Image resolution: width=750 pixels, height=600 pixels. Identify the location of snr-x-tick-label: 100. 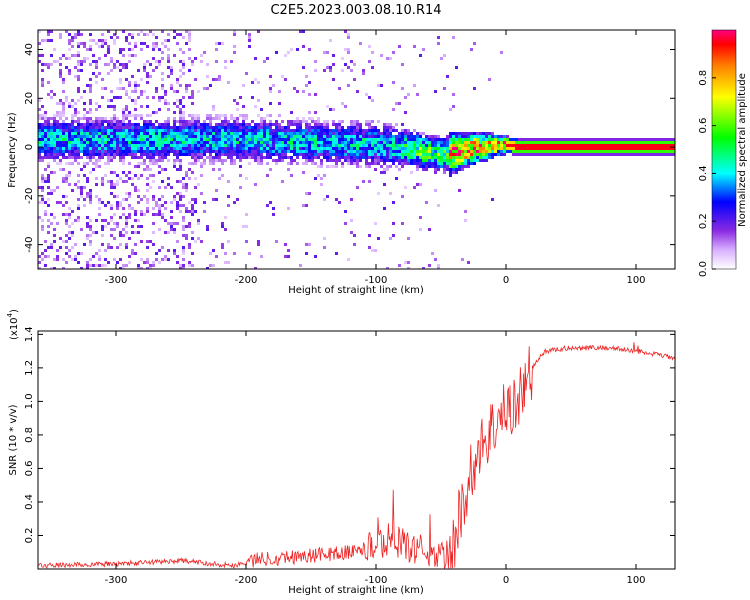
(635, 580).